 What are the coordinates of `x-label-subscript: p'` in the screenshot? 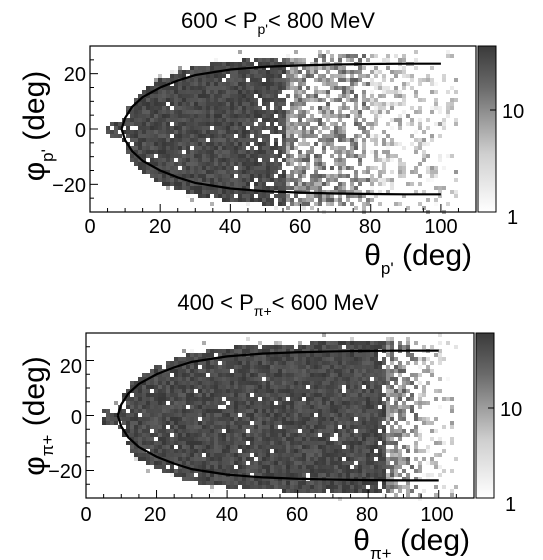 It's located at (387, 268).